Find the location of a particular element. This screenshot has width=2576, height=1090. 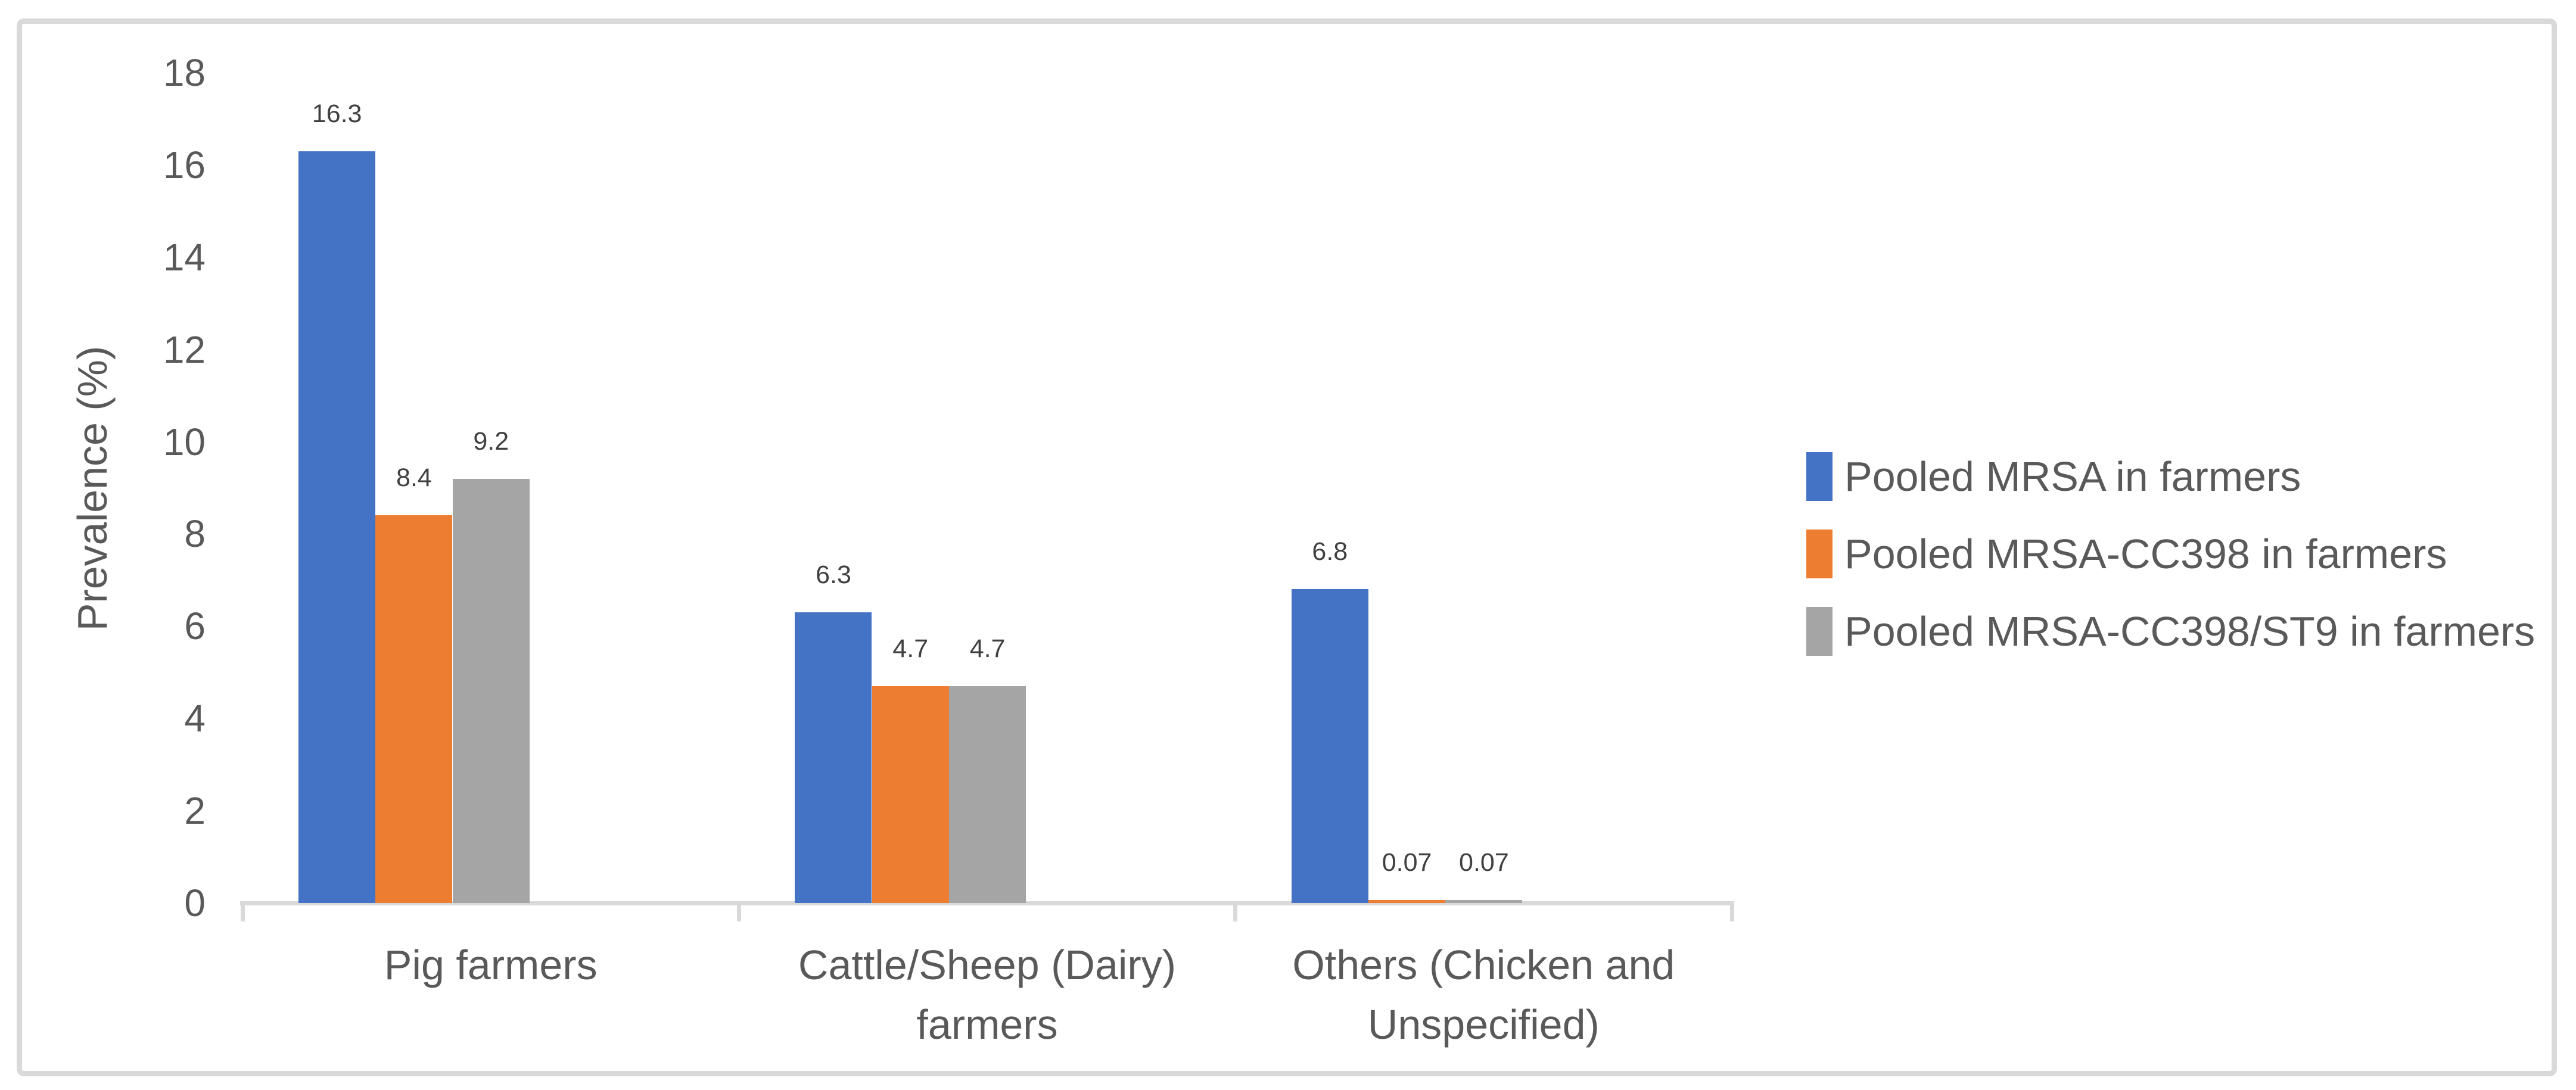

legend-entry-label: Pooled MRSA-CC398/ST9 in farmers is located at coordinates (2189, 631).